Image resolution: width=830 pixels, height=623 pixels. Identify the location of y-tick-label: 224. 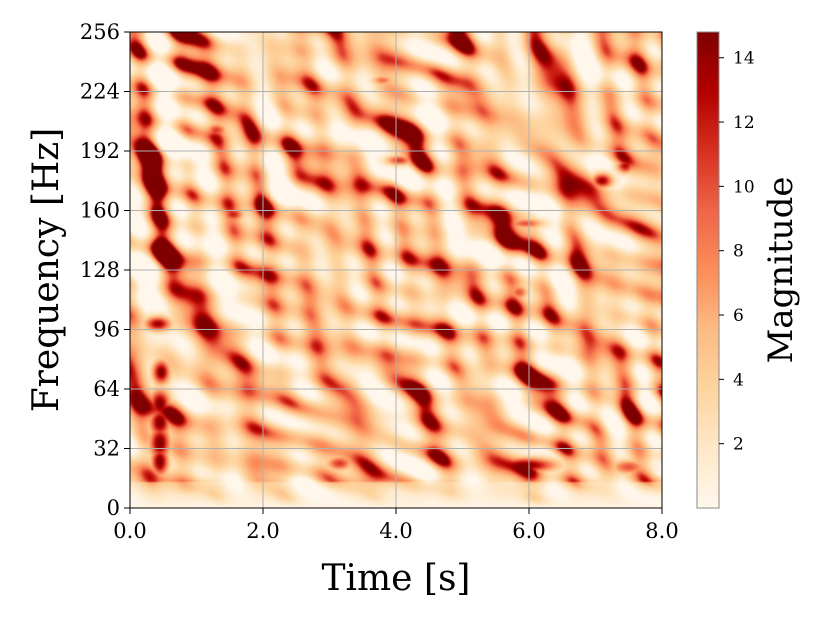
(100, 92).